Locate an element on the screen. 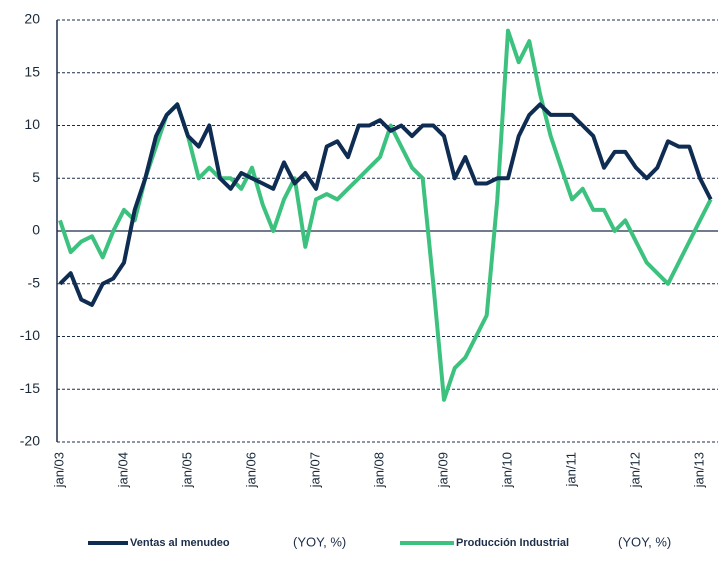 This screenshot has height=562, width=722. x-tick-label: jan/13 is located at coordinates (698, 470).